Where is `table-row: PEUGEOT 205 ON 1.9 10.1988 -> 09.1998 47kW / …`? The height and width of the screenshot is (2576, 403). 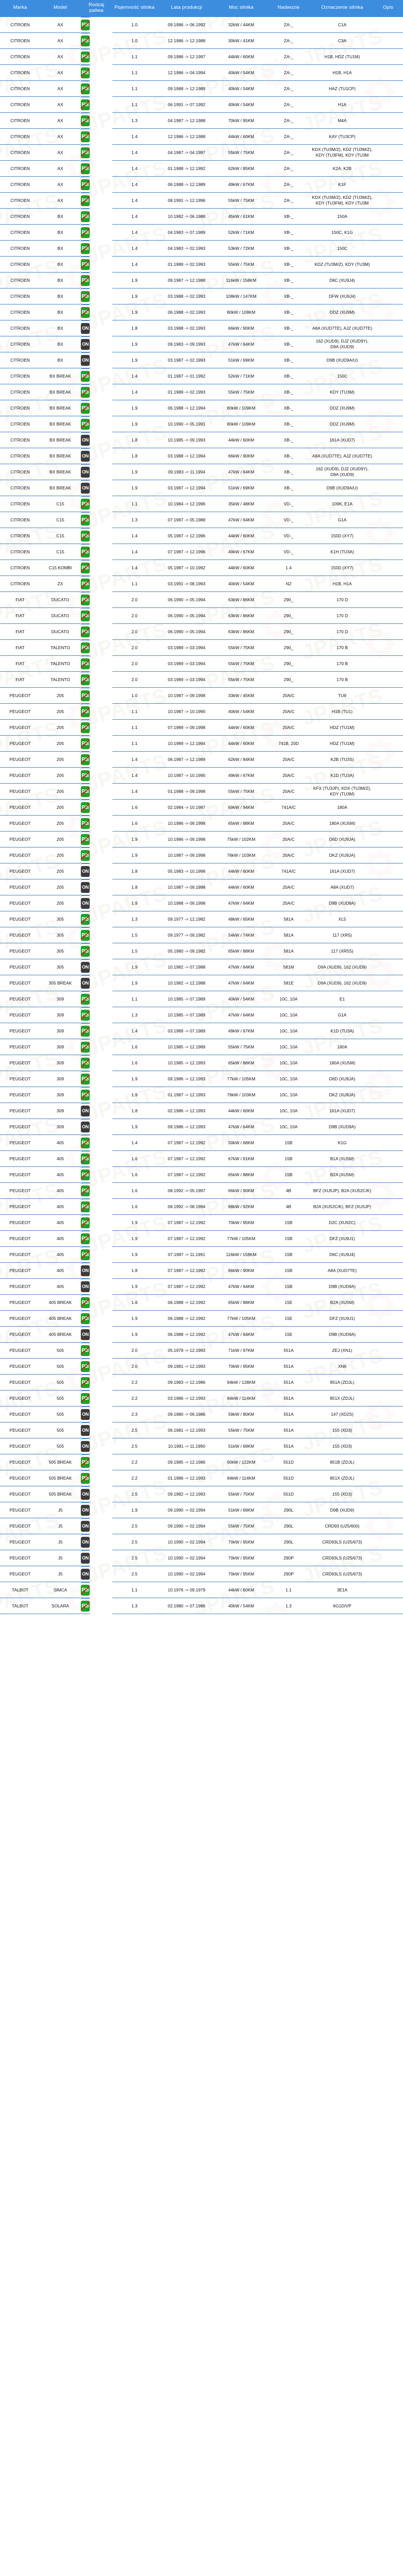
table-row: PEUGEOT 205 ON 1.9 10.1988 -> 09.1998 47kW / … is located at coordinates (202, 903).